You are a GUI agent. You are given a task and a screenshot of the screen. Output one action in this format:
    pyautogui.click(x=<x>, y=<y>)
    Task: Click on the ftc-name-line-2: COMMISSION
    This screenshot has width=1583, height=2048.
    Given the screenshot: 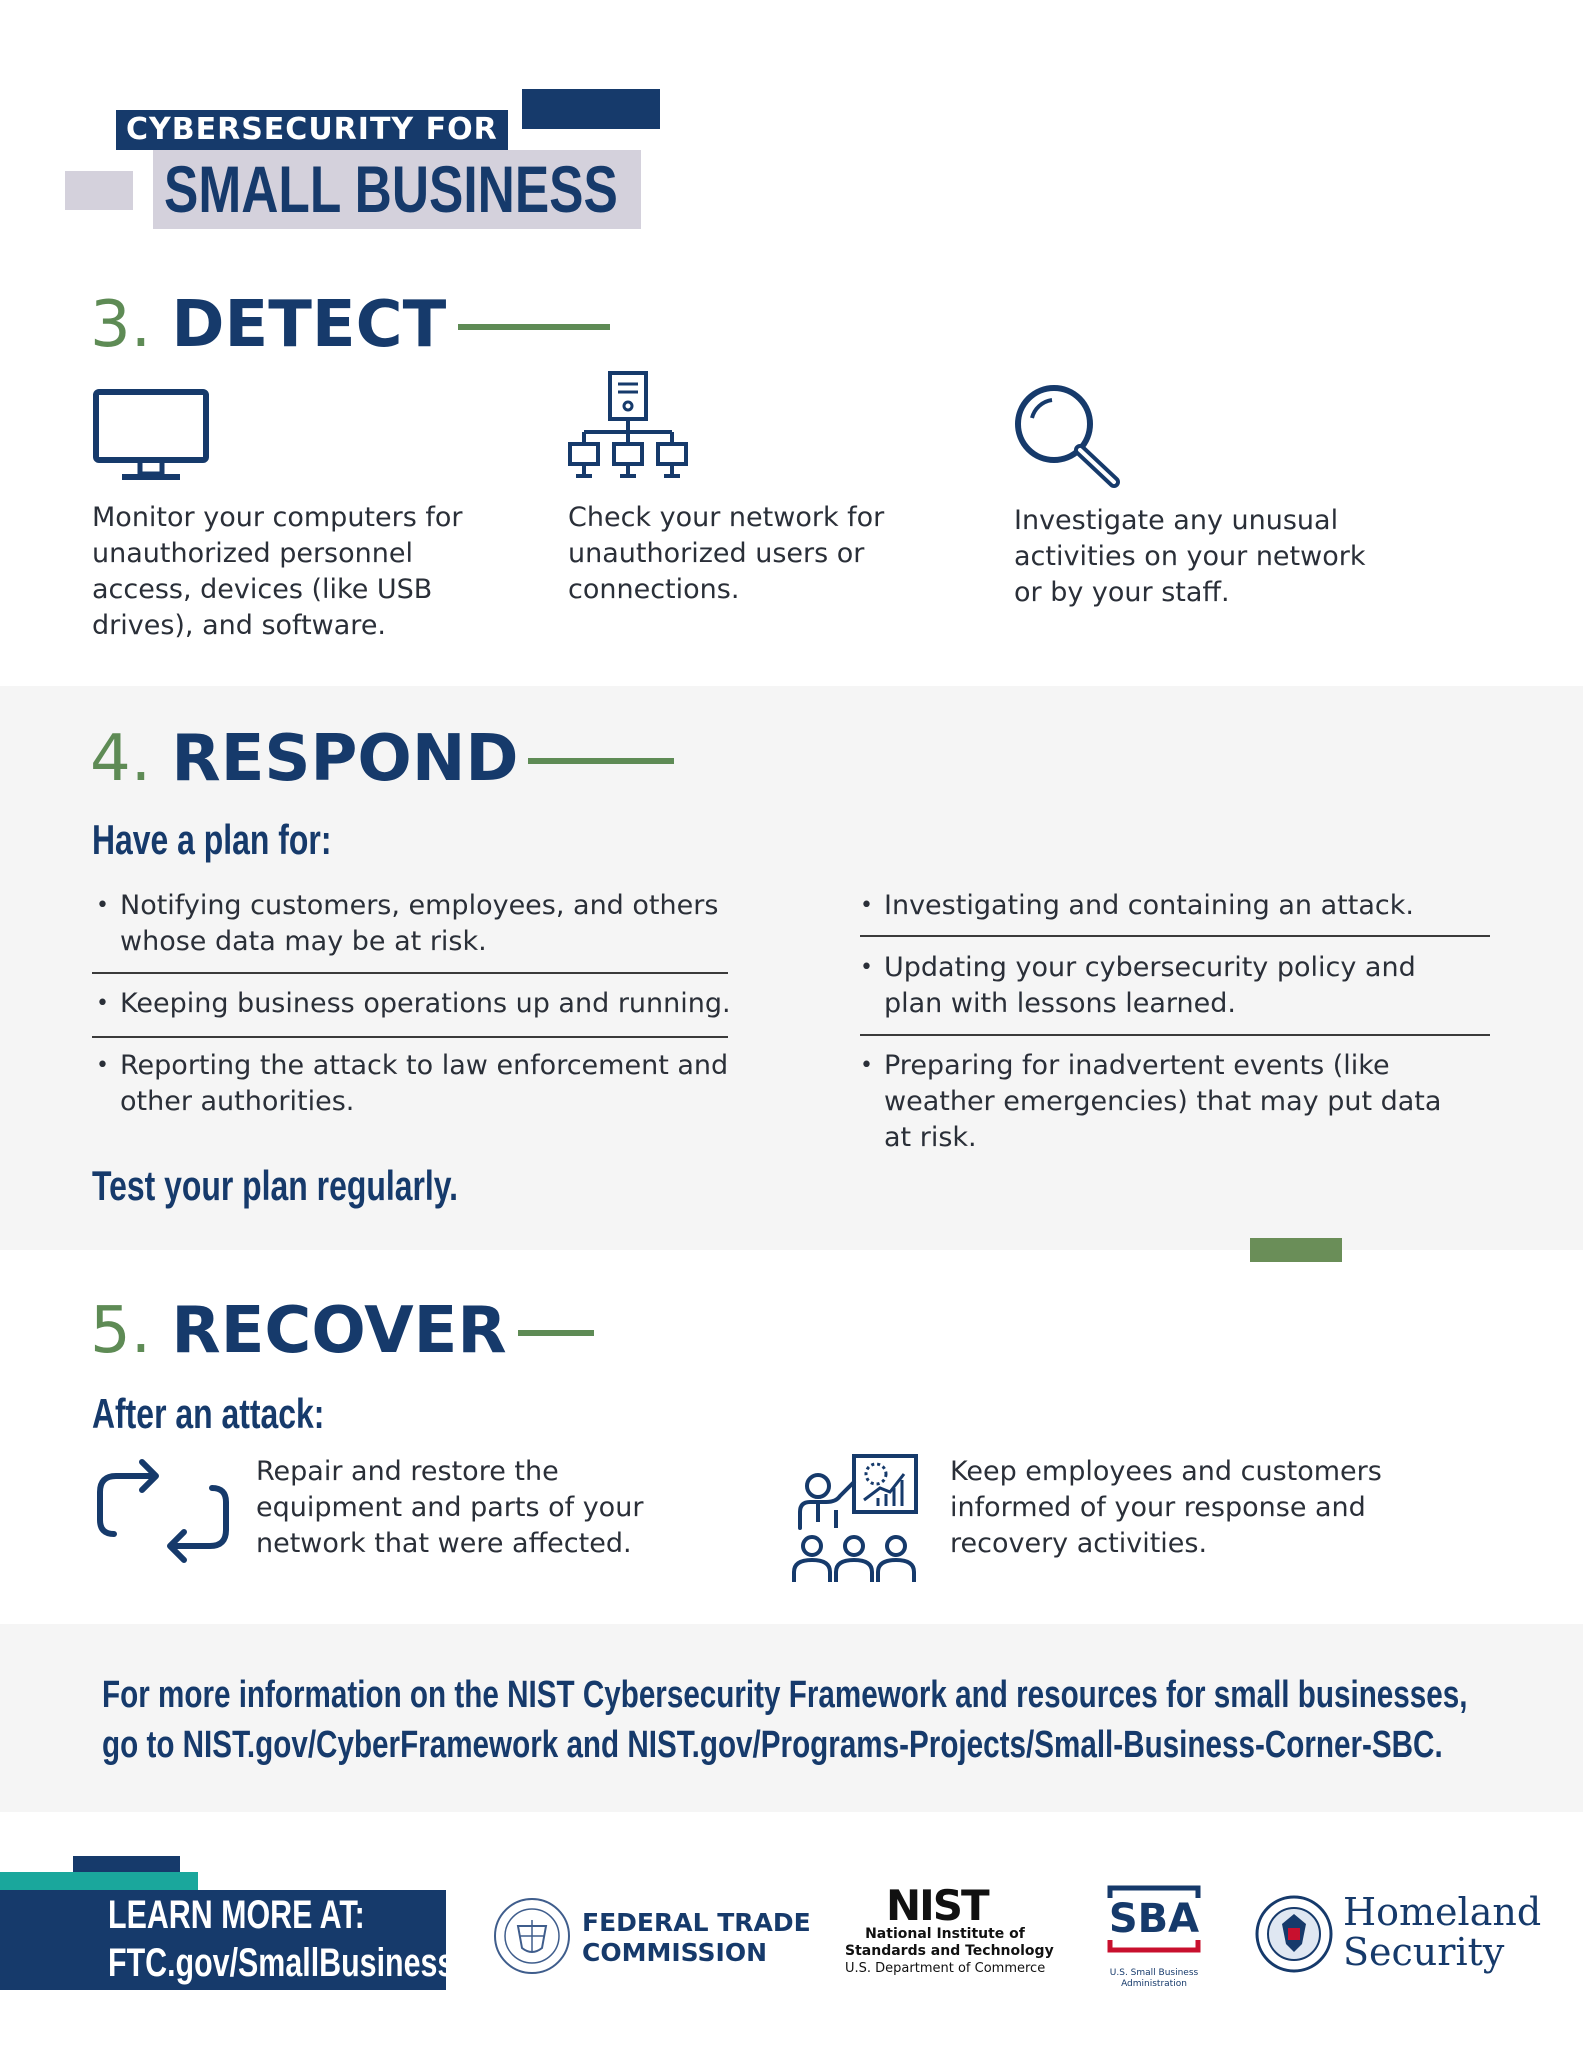 What is the action you would take?
    pyautogui.click(x=675, y=1952)
    